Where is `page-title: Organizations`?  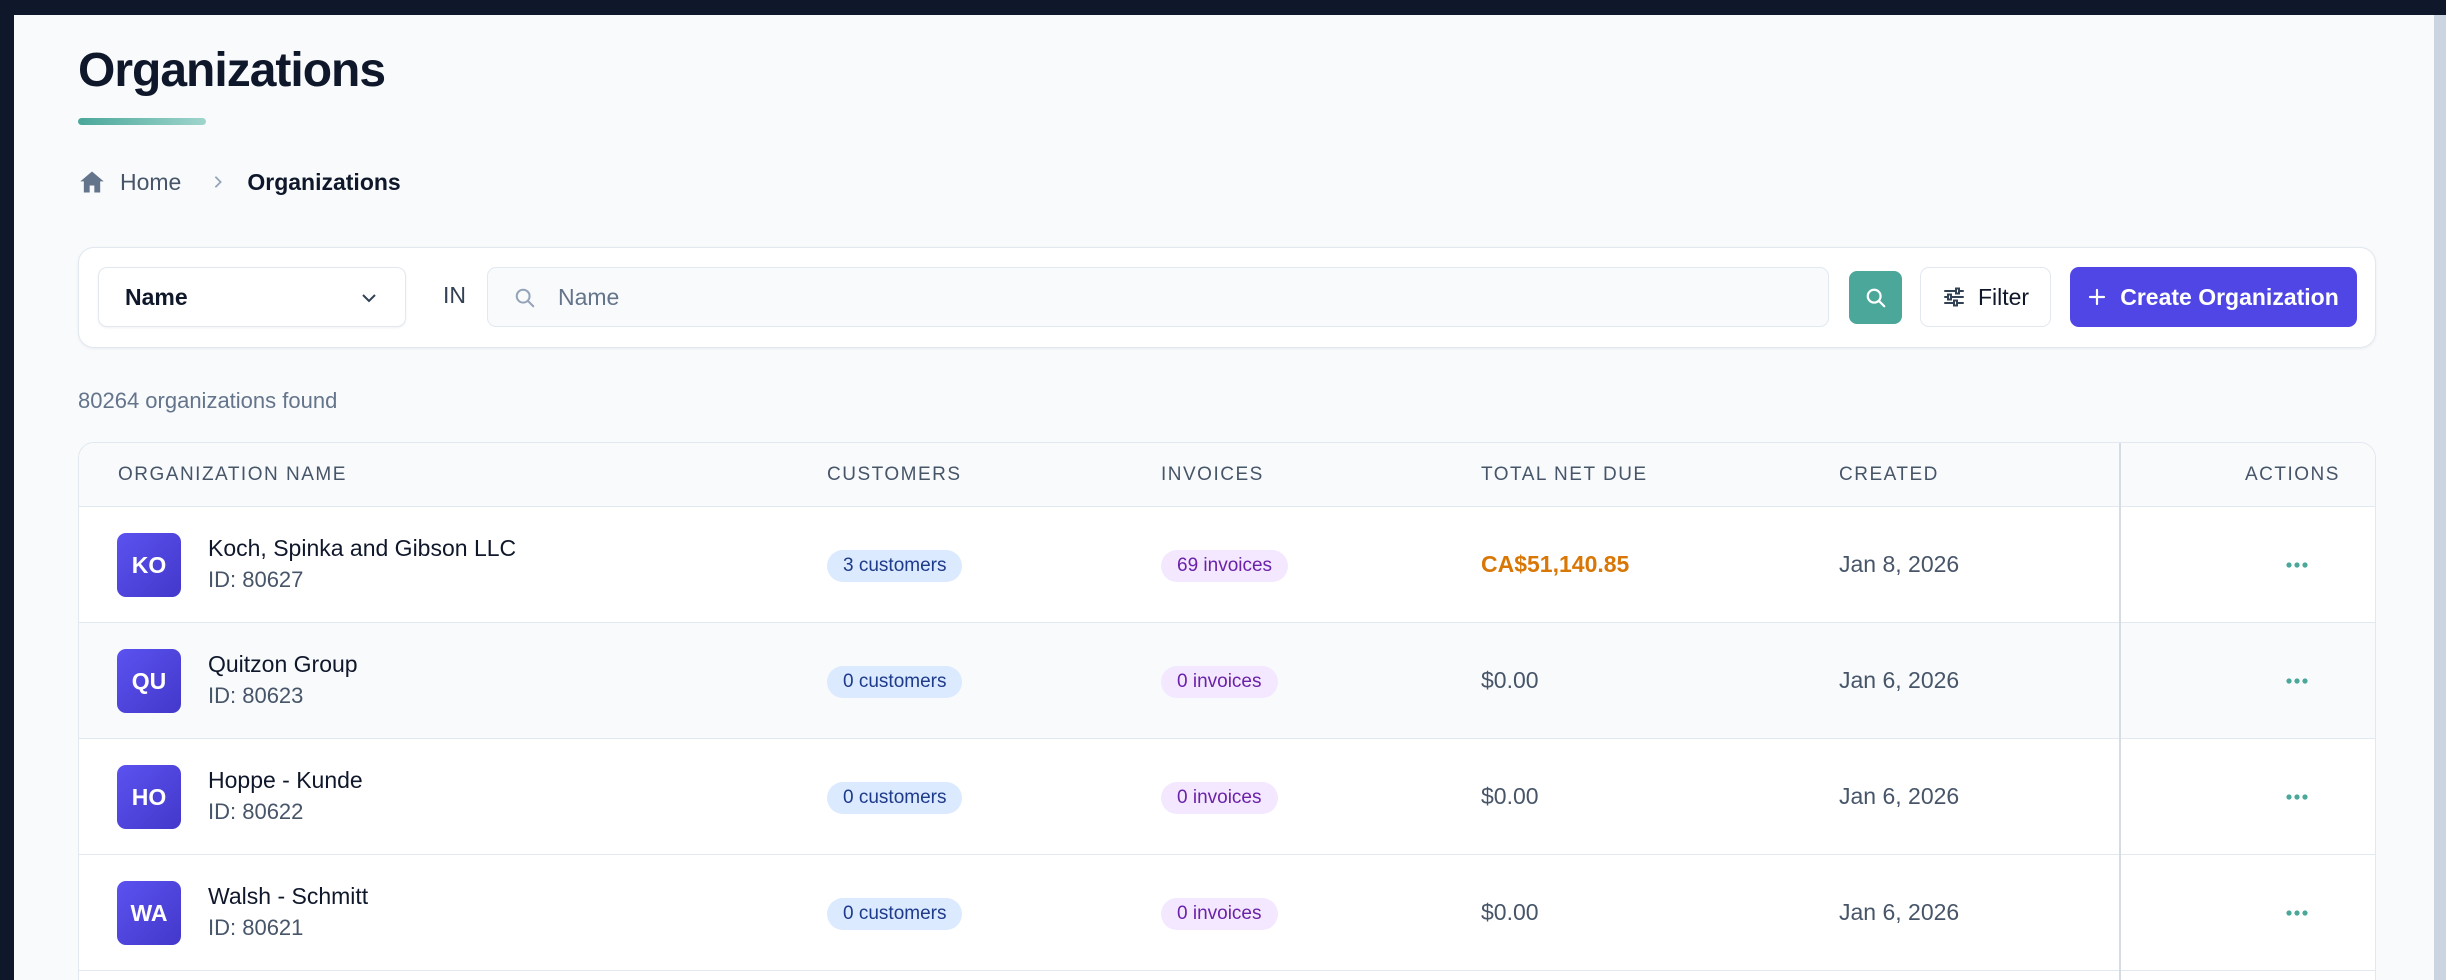
page-title: Organizations is located at coordinates (232, 70).